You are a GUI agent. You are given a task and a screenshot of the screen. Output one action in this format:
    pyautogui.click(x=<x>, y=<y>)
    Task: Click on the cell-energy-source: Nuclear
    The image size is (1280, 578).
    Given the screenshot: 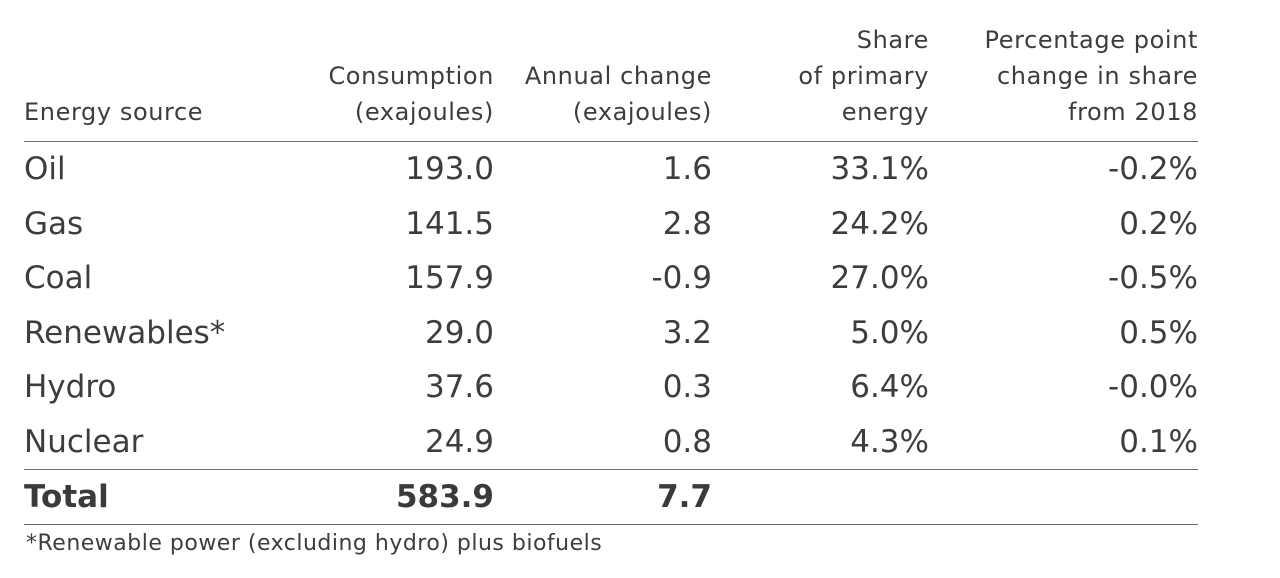 What is the action you would take?
    pyautogui.click(x=84, y=441)
    